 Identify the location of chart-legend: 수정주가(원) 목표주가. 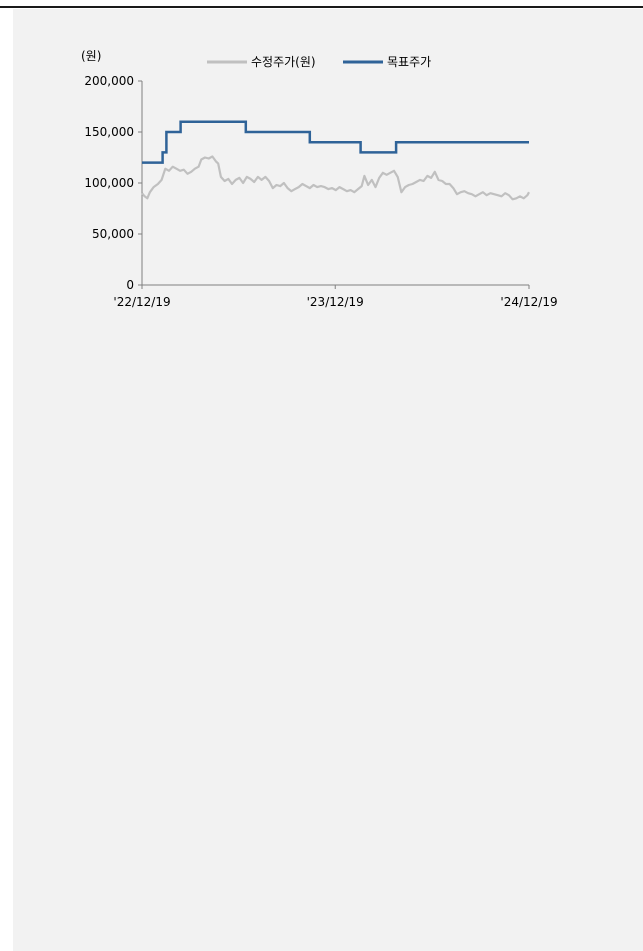
(319, 62).